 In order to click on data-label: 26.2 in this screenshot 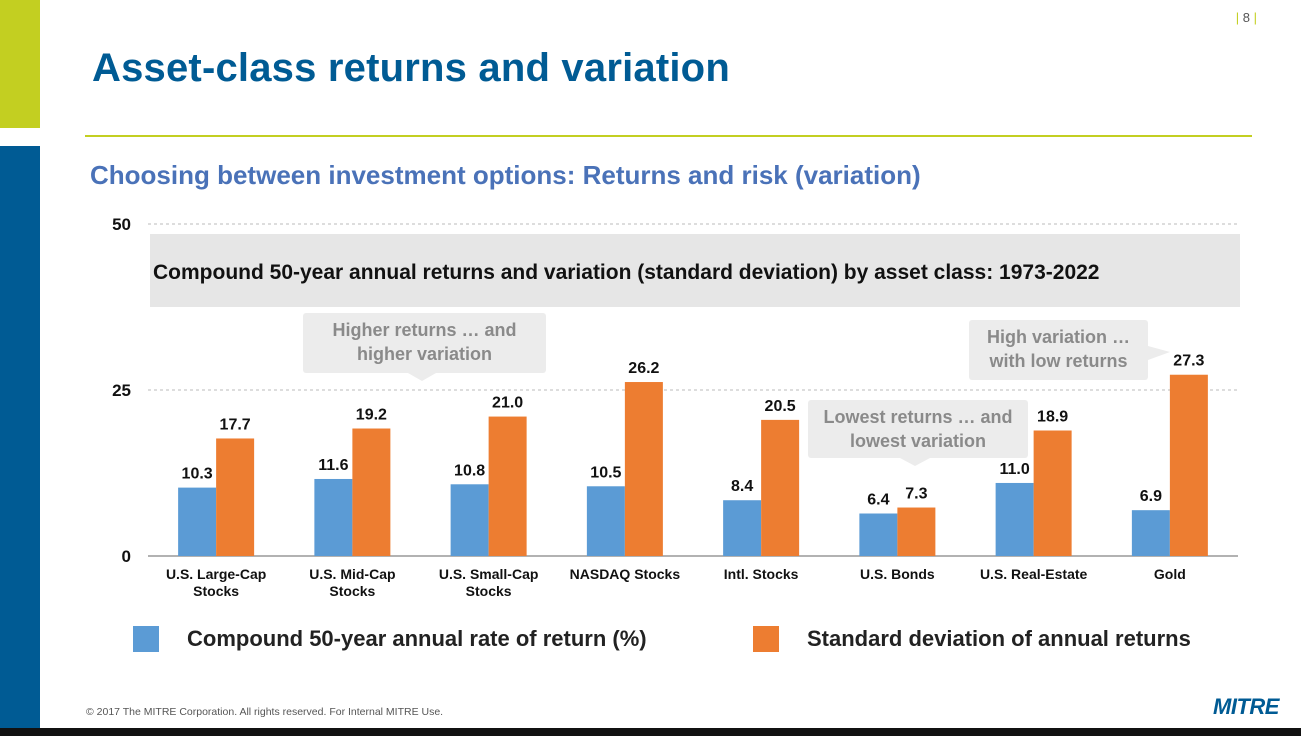, I will do `click(643, 368)`.